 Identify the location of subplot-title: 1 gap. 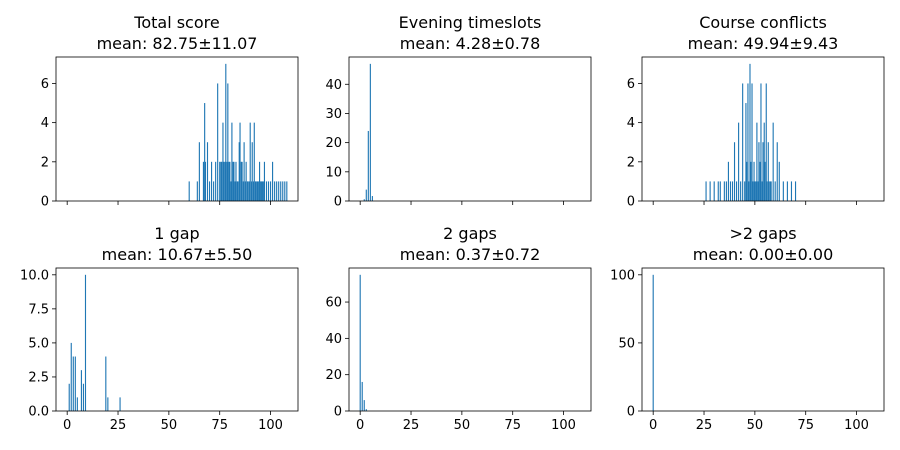
(176, 233).